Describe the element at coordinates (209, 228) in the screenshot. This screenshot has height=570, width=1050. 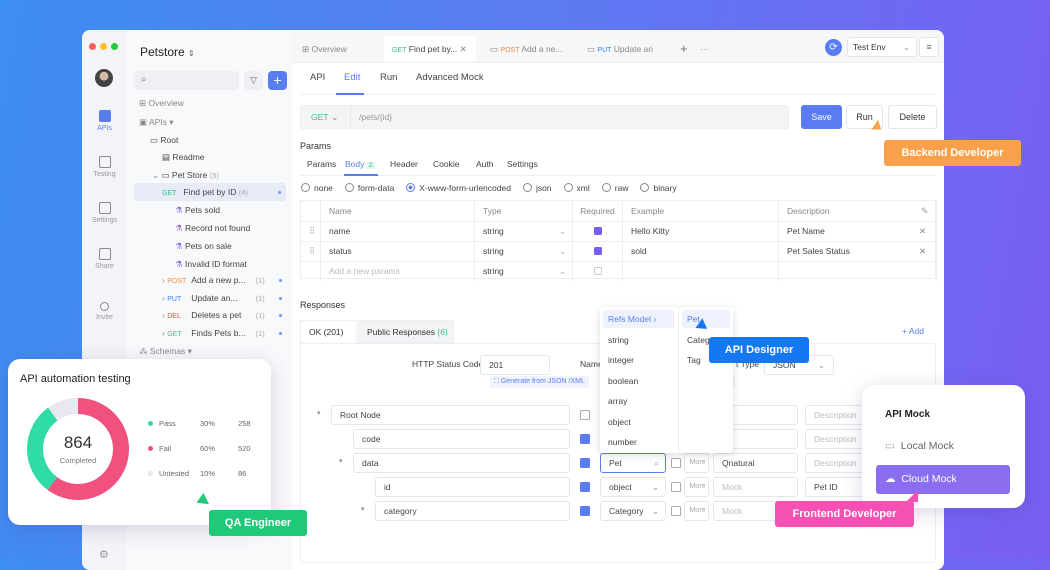
I see `tree-test-case: ⚗ Record not found` at that location.